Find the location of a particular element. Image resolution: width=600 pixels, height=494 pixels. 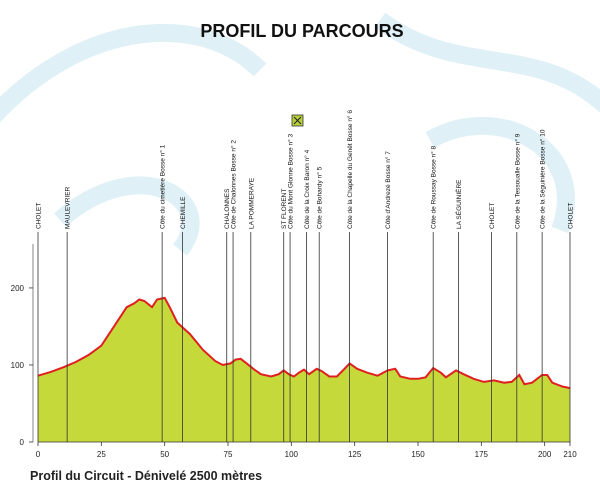

marker-label: Côte de Bohardy n° 5 is located at coordinates (320, 197).